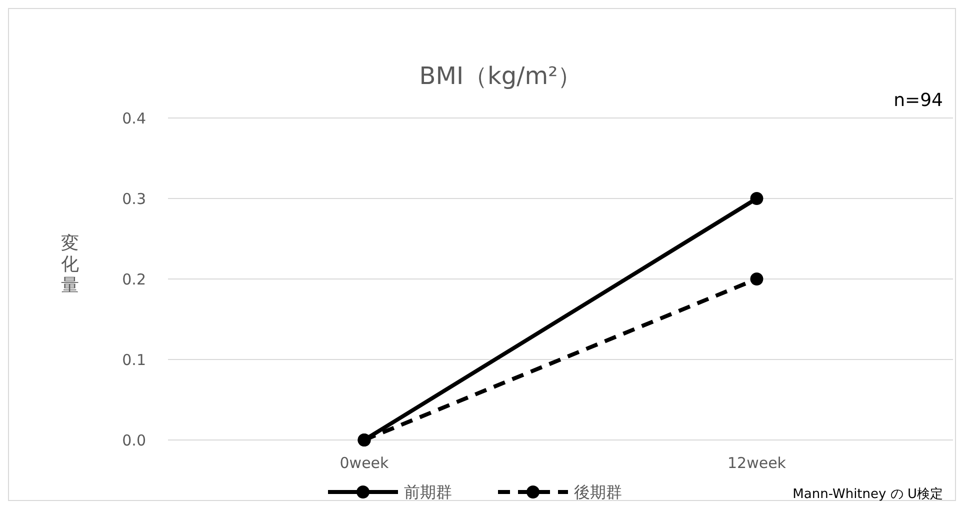 The width and height of the screenshot is (964, 509). I want to click on legend-label: 後期群, so click(598, 492).